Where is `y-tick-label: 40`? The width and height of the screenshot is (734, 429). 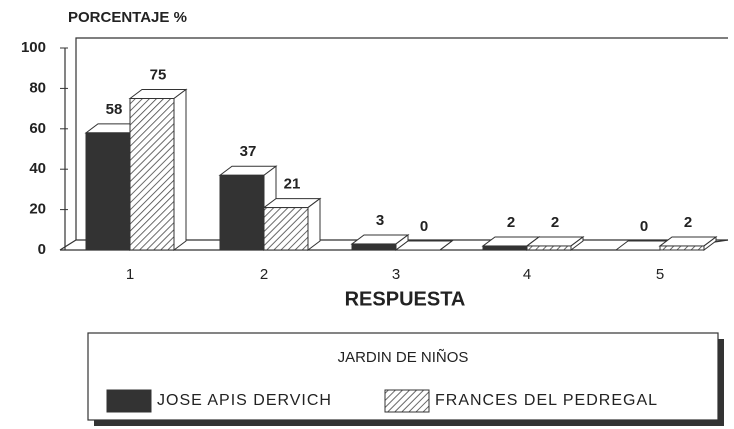
y-tick-label: 40 is located at coordinates (37, 168).